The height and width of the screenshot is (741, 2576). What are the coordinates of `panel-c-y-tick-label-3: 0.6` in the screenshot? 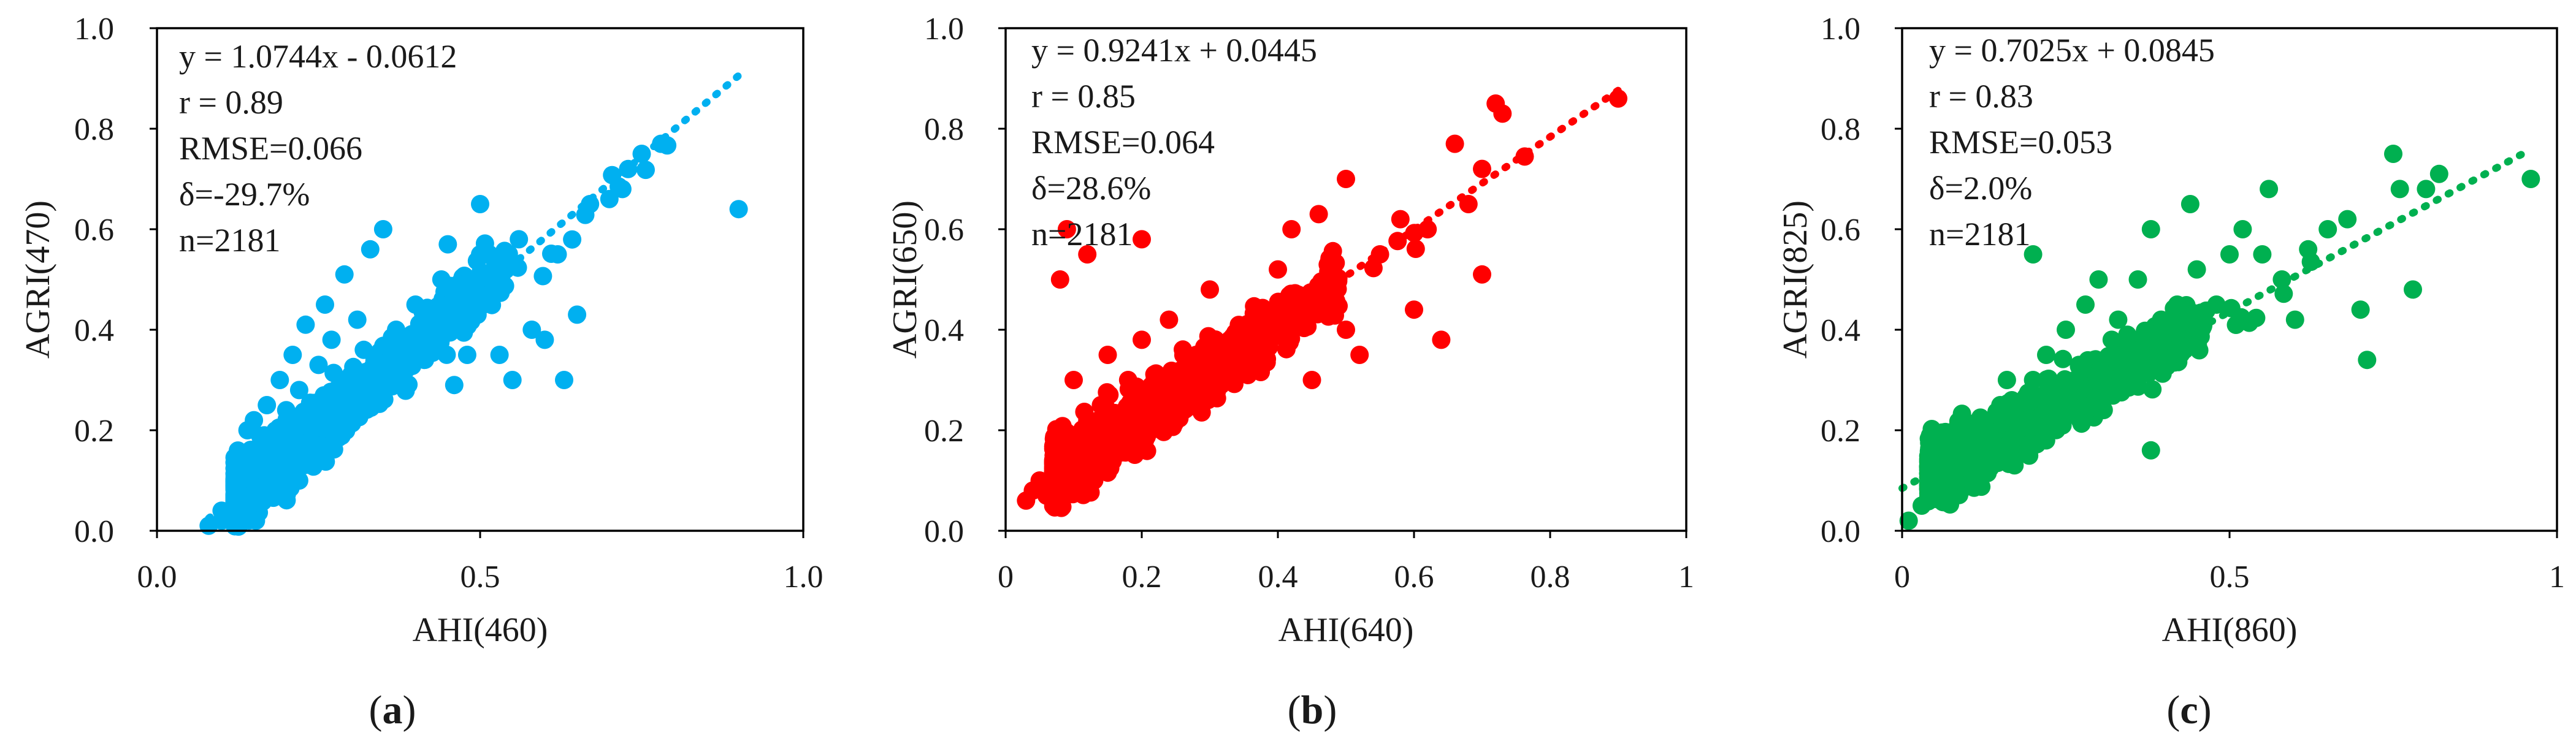 It's located at (1840, 230).